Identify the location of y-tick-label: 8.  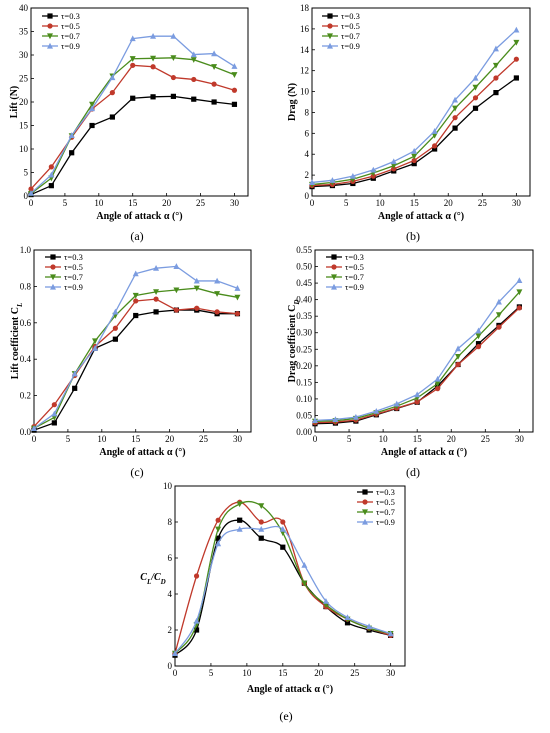
(307, 112).